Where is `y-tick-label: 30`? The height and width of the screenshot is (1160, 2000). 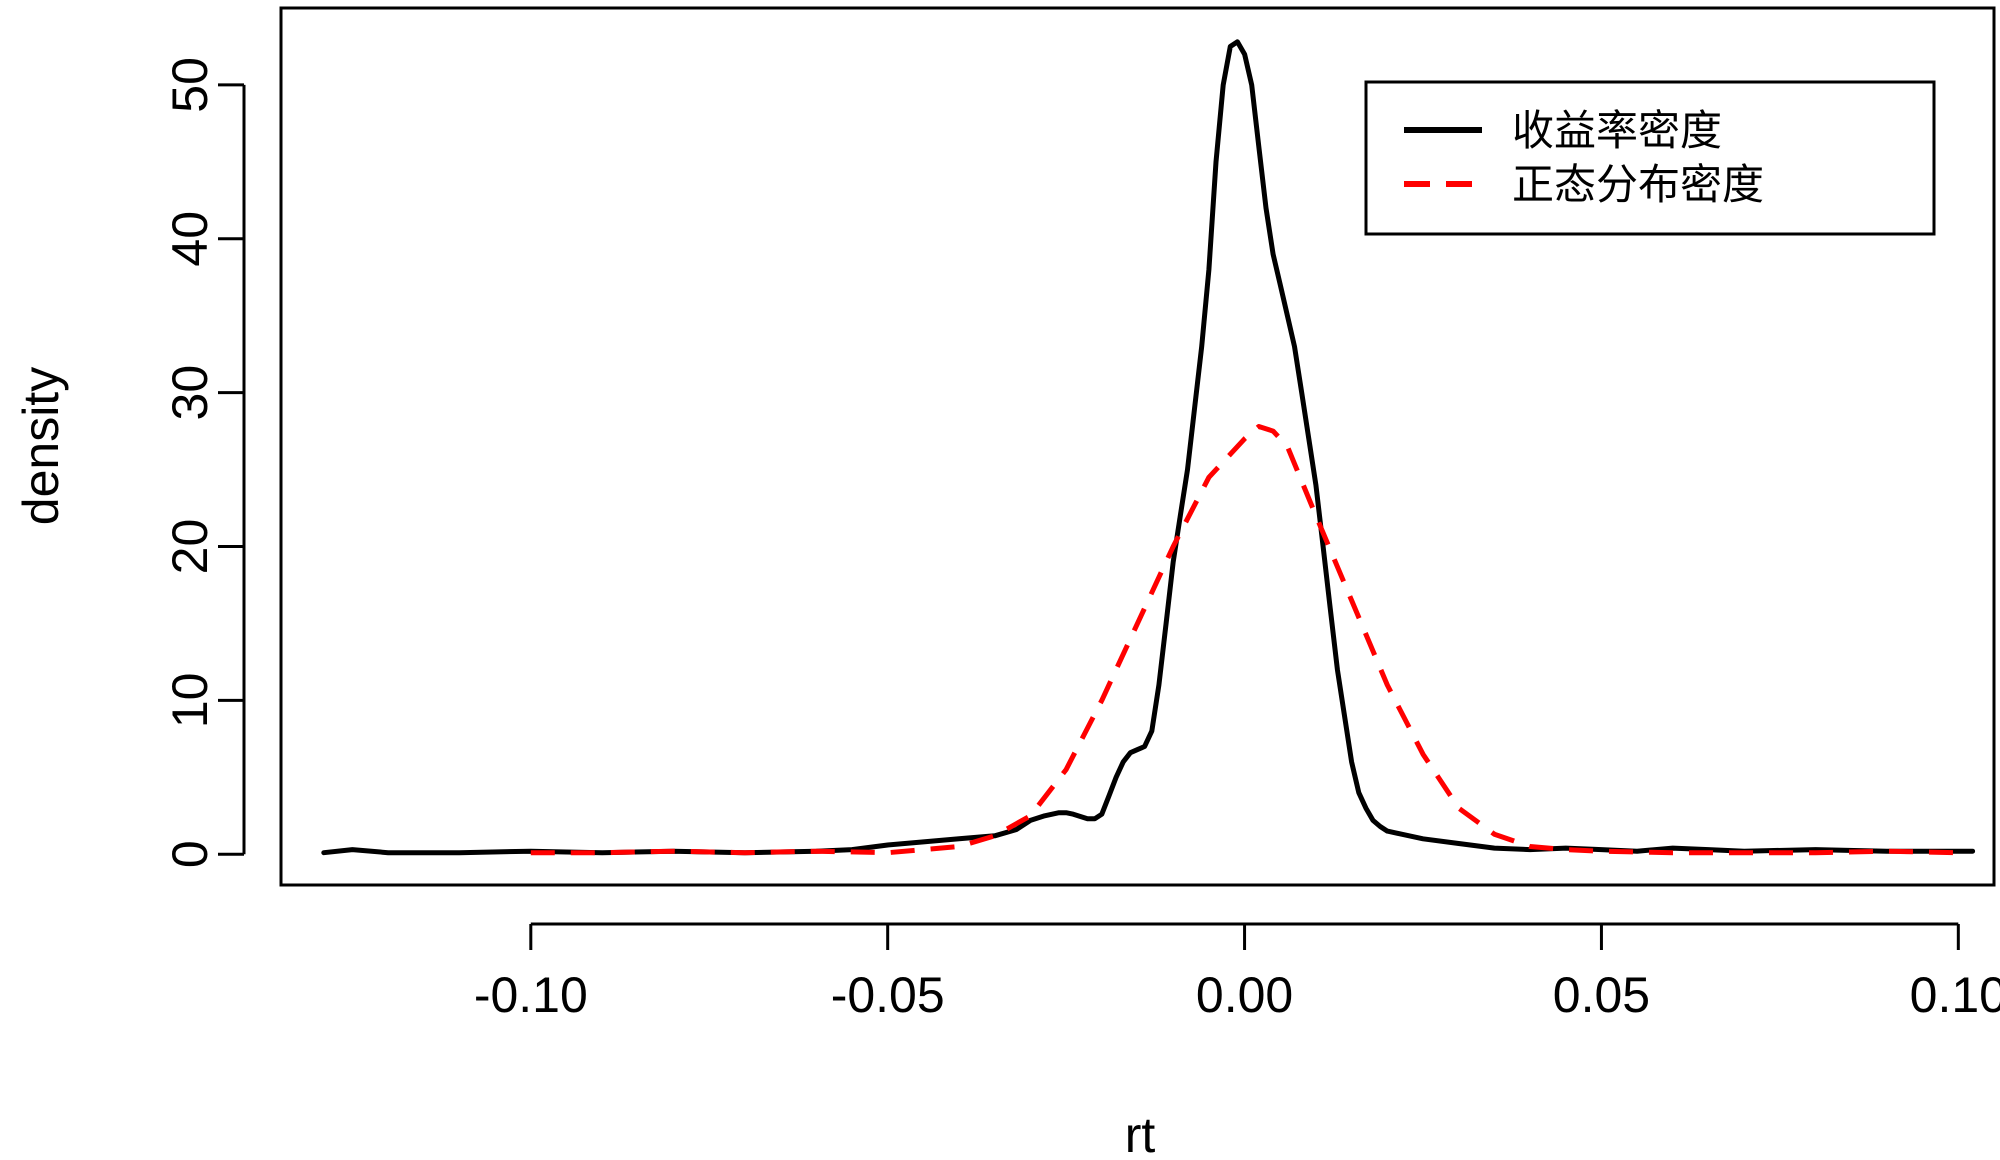 y-tick-label: 30 is located at coordinates (190, 393).